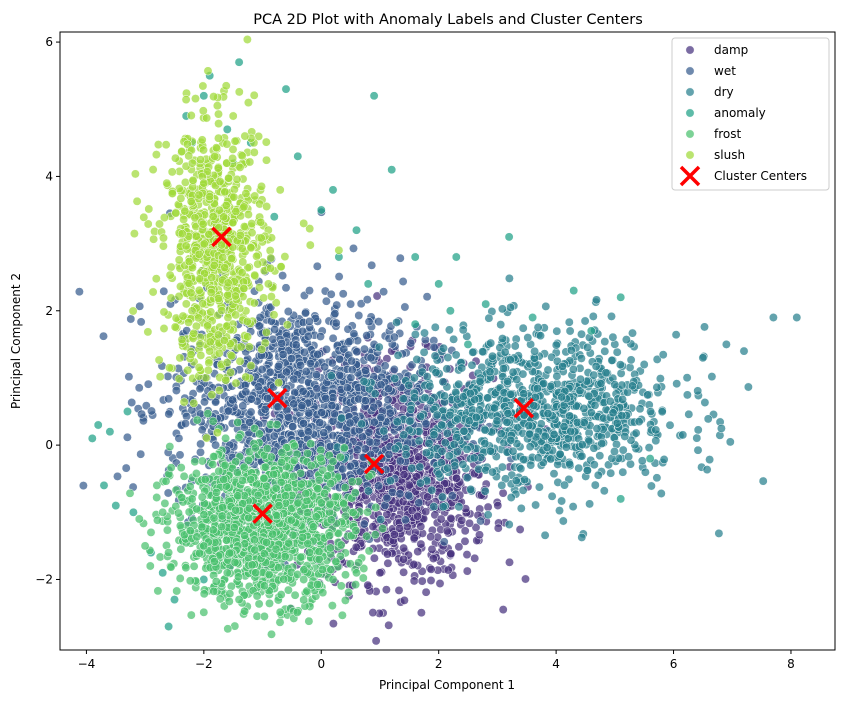  What do you see at coordinates (247, 39) in the screenshot?
I see `point-slush` at bounding box center [247, 39].